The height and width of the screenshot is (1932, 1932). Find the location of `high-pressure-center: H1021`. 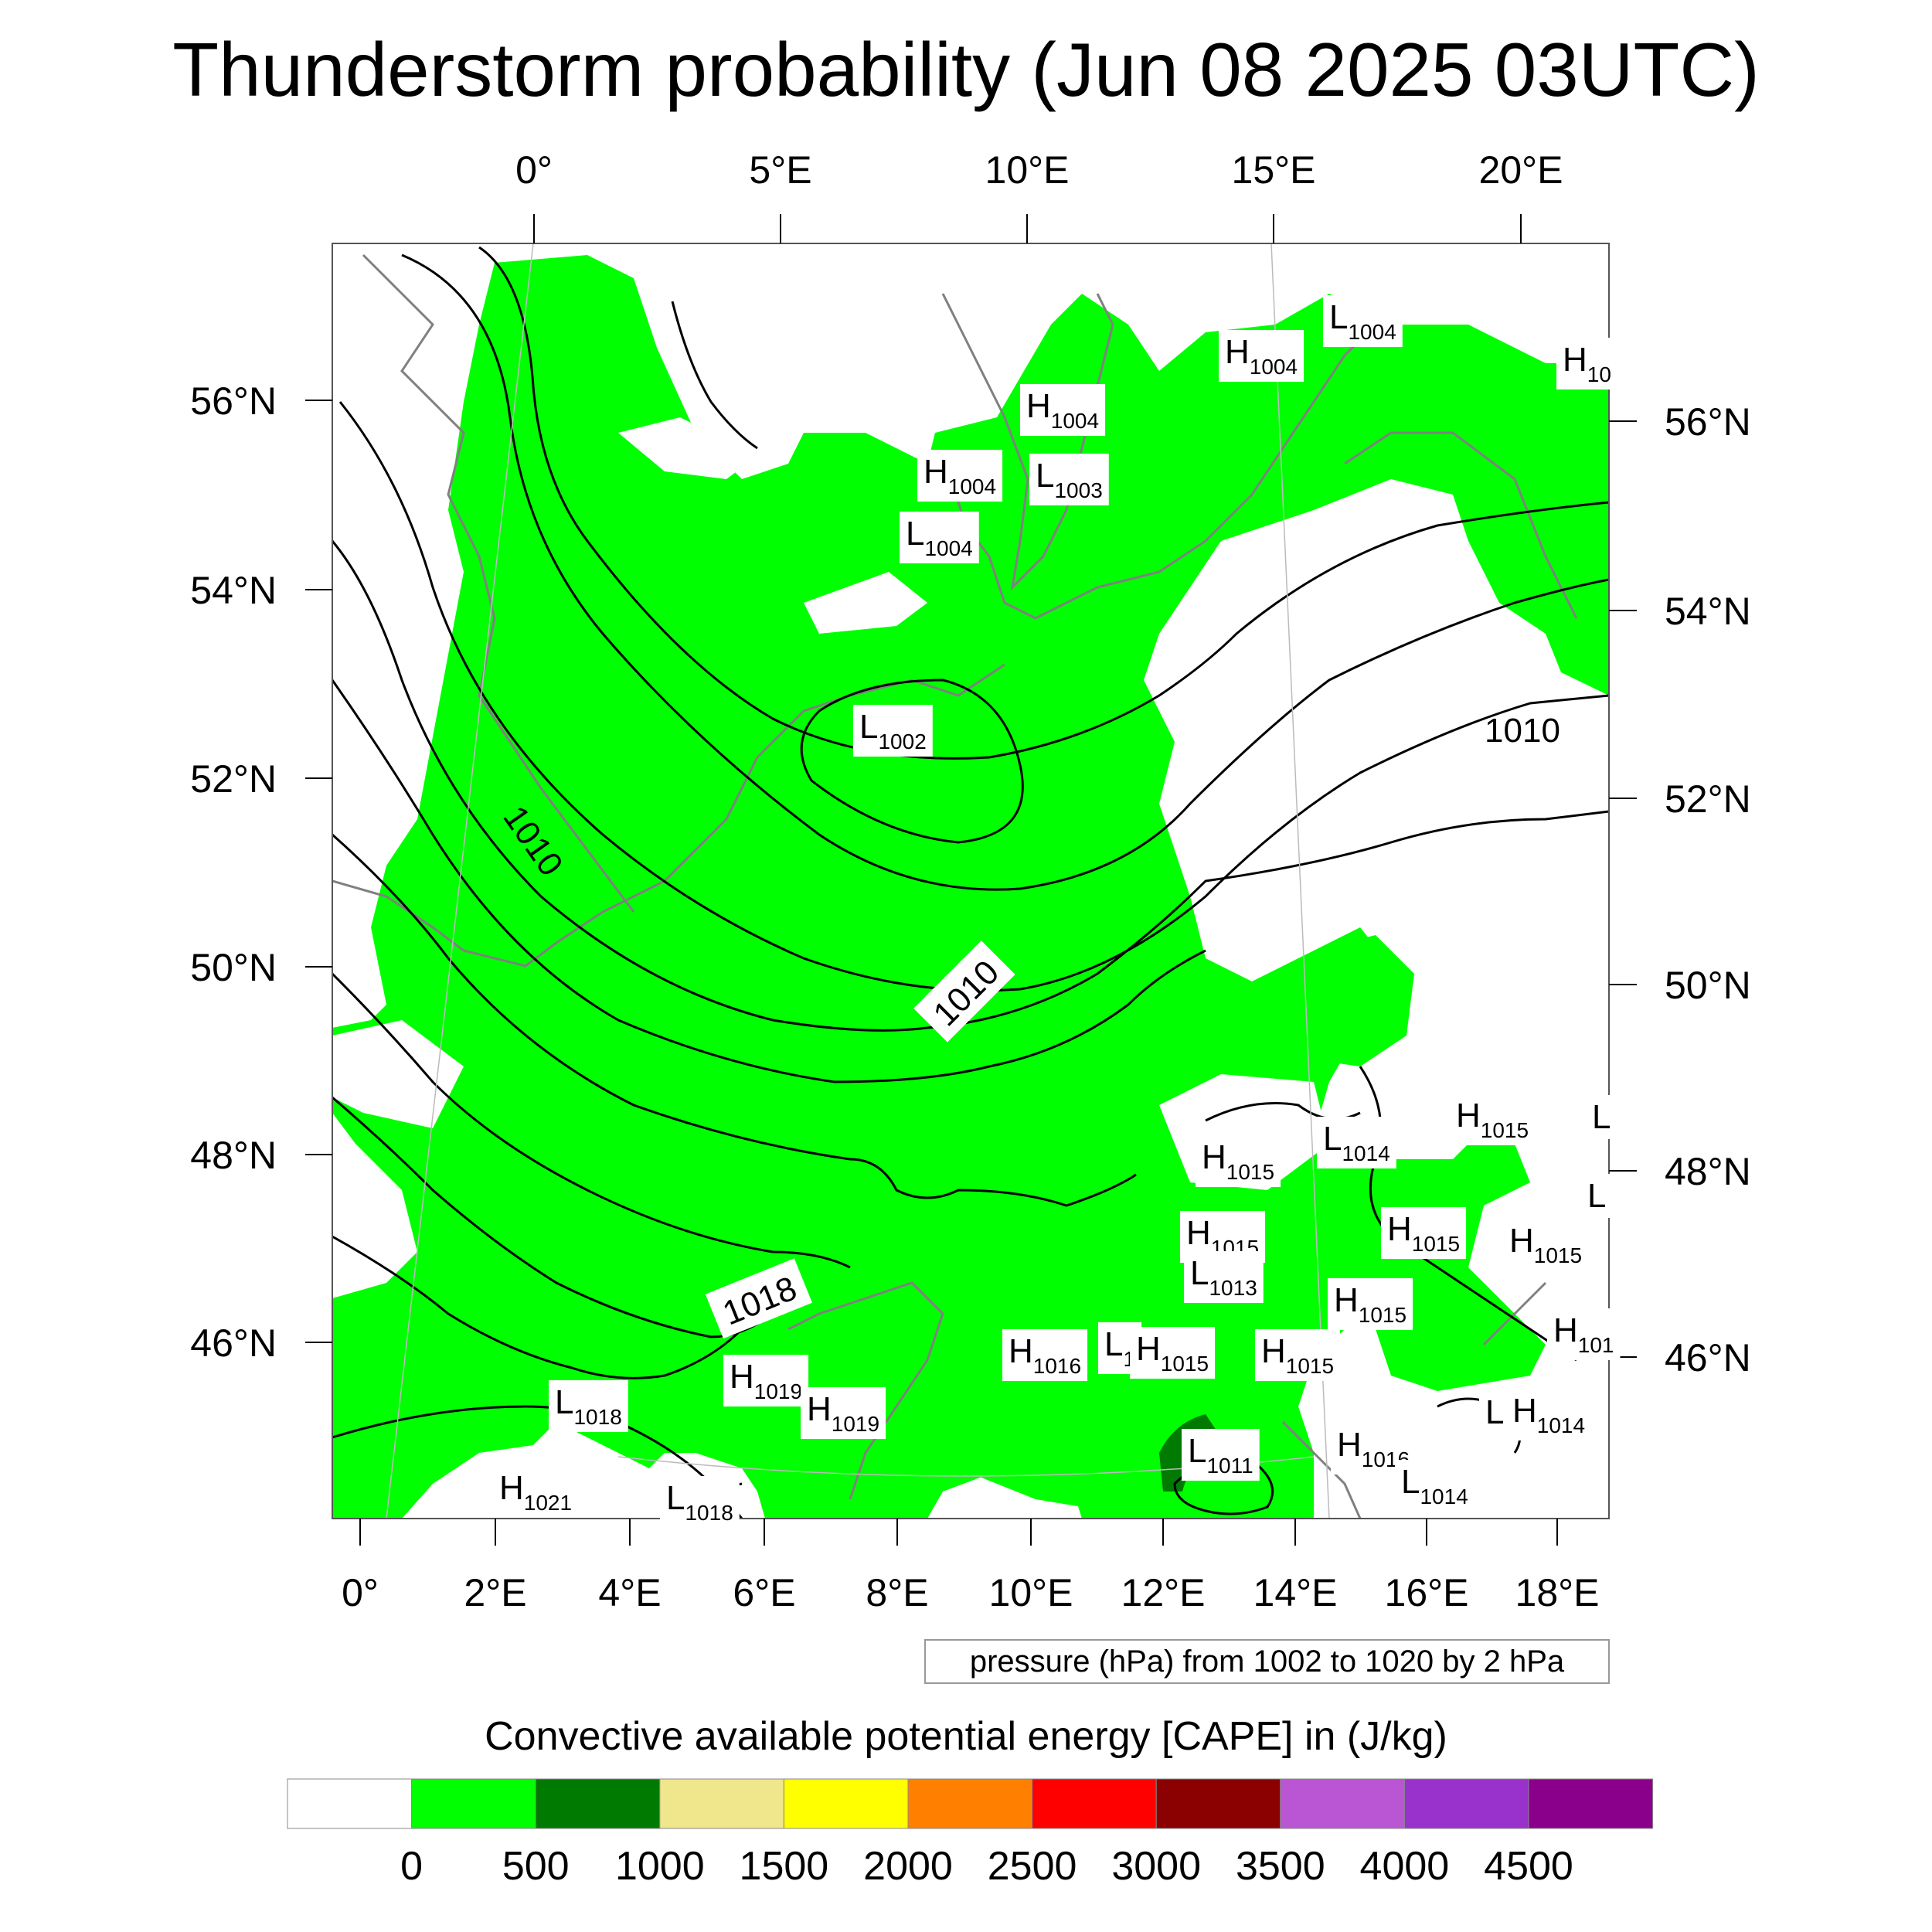

high-pressure-center: H1021 is located at coordinates (535, 1492).